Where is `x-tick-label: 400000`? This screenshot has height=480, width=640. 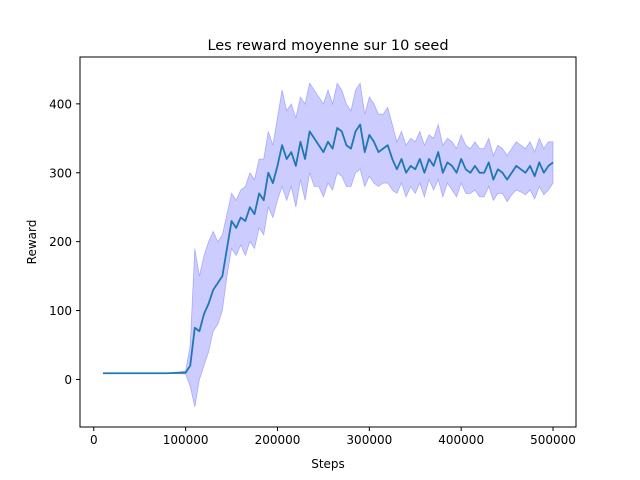
x-tick-label: 400000 is located at coordinates (461, 440).